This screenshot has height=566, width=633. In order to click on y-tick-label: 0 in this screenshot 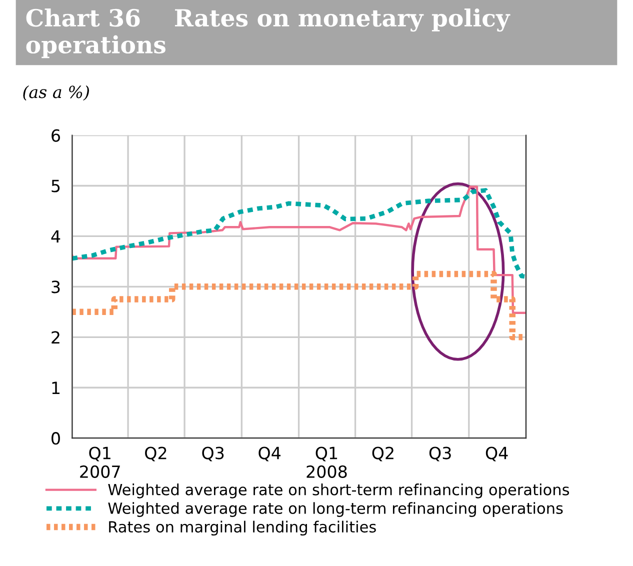, I will do `click(56, 438)`.